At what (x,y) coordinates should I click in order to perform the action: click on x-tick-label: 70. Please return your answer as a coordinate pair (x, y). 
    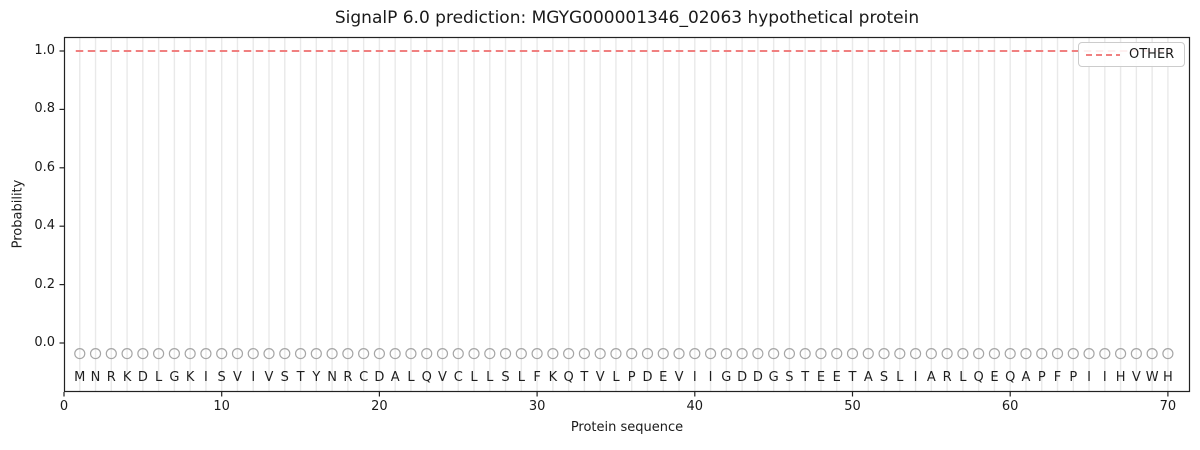
    Looking at the image, I should click on (1168, 406).